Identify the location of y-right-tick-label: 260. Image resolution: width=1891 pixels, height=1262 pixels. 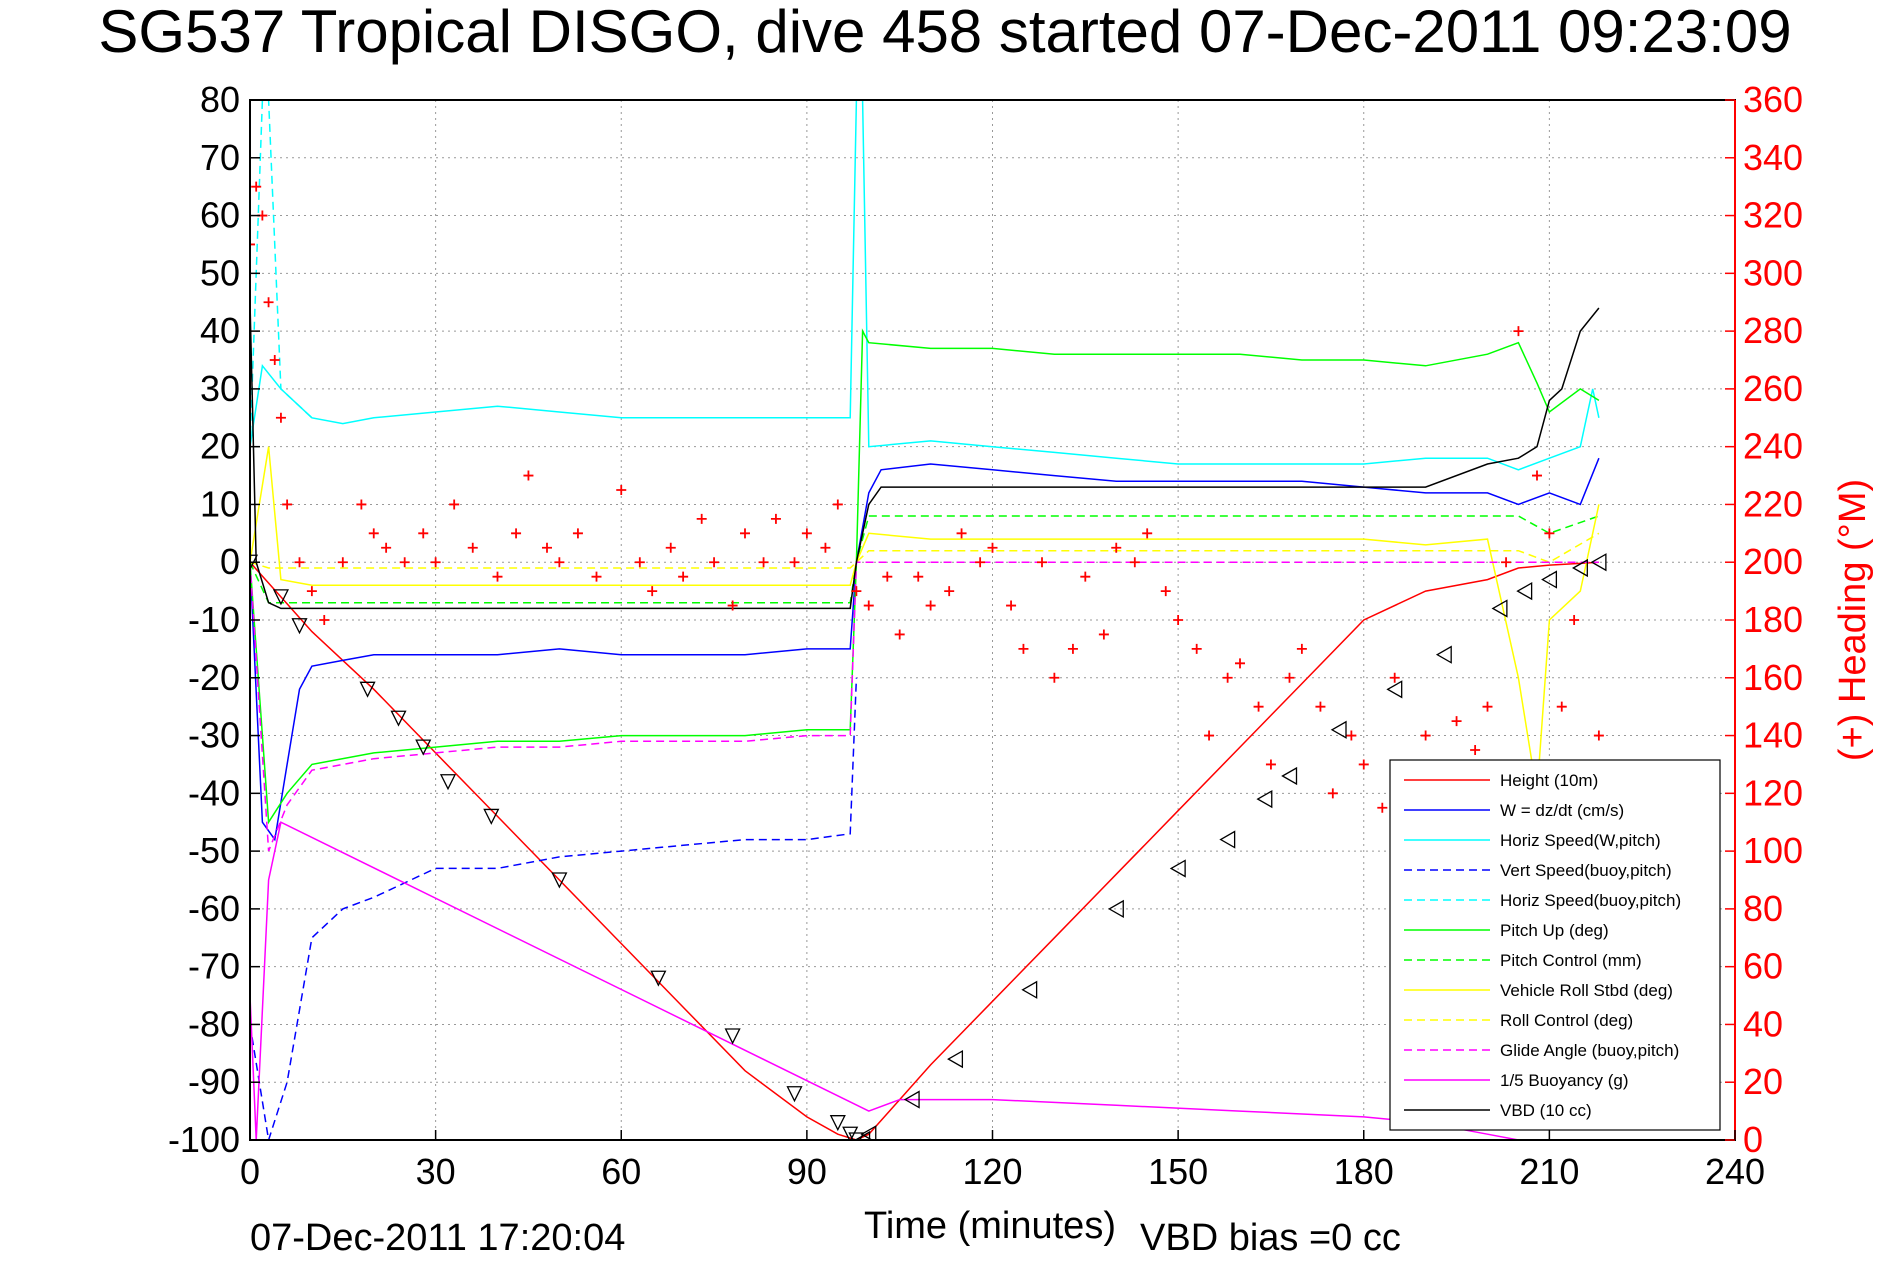
(1773, 388).